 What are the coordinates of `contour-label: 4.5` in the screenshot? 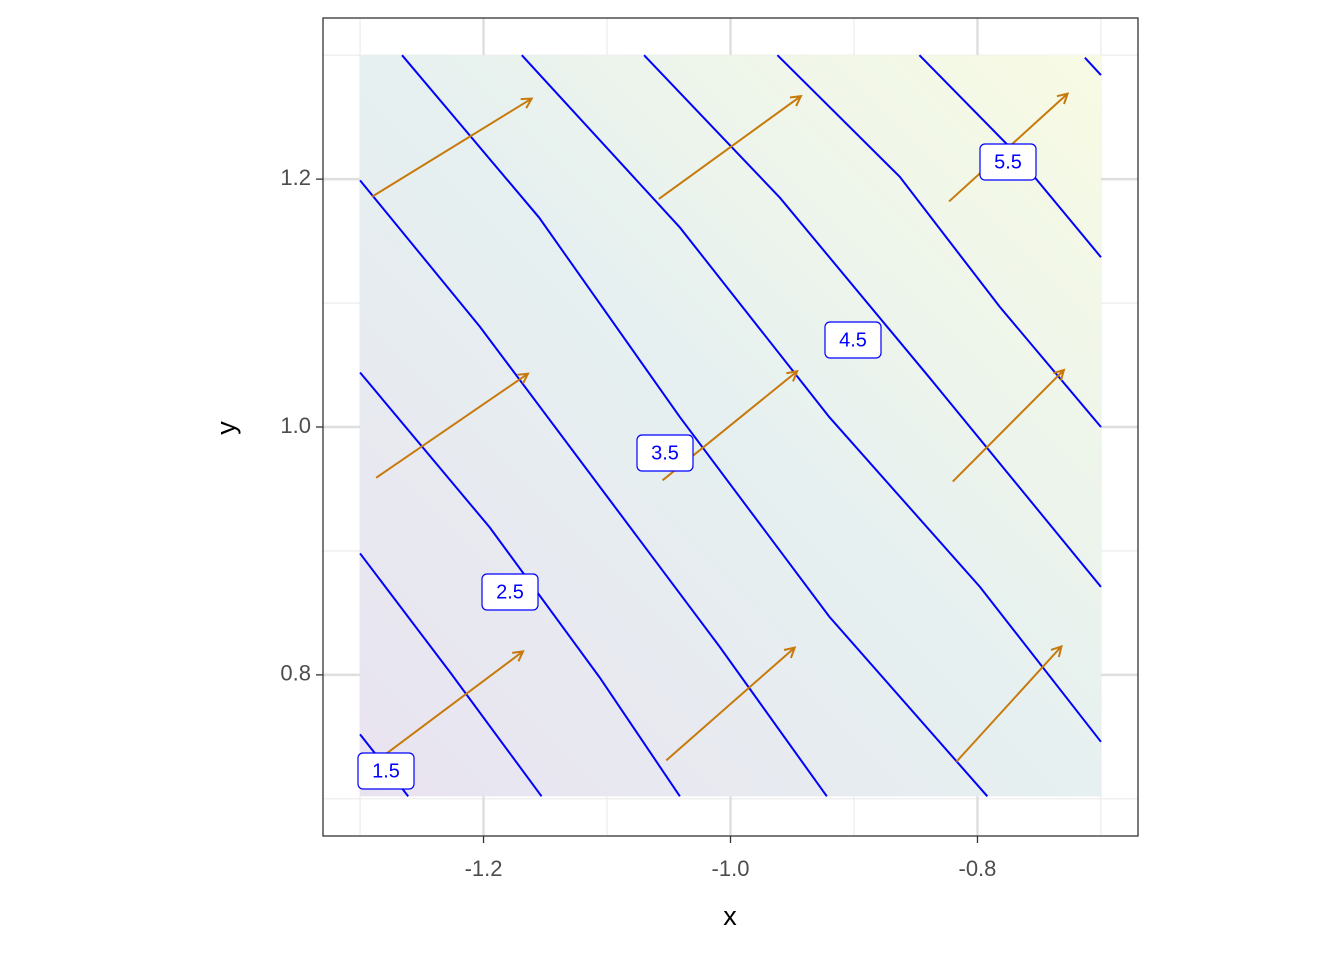 It's located at (853, 340).